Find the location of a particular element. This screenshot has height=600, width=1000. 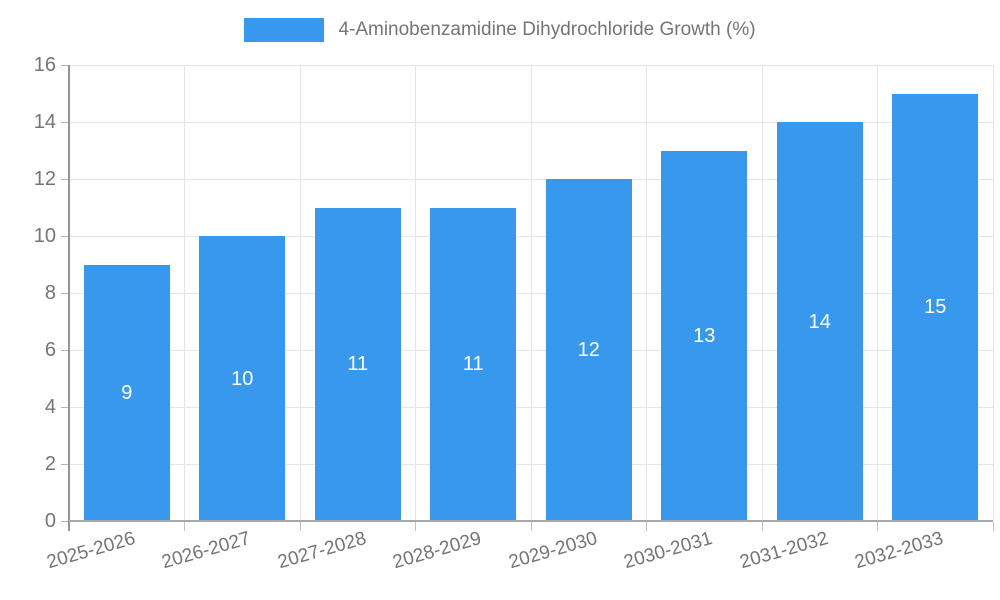

y-tick-label: 8 is located at coordinates (50, 293).